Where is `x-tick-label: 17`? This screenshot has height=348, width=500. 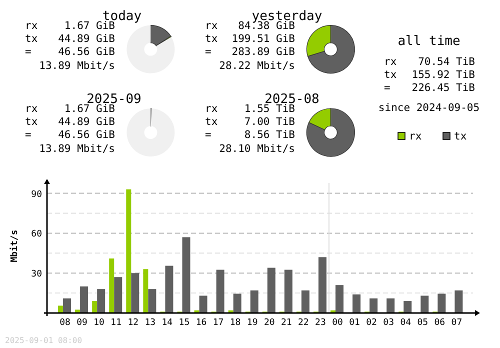
x-tick-label: 17 is located at coordinates (218, 323).